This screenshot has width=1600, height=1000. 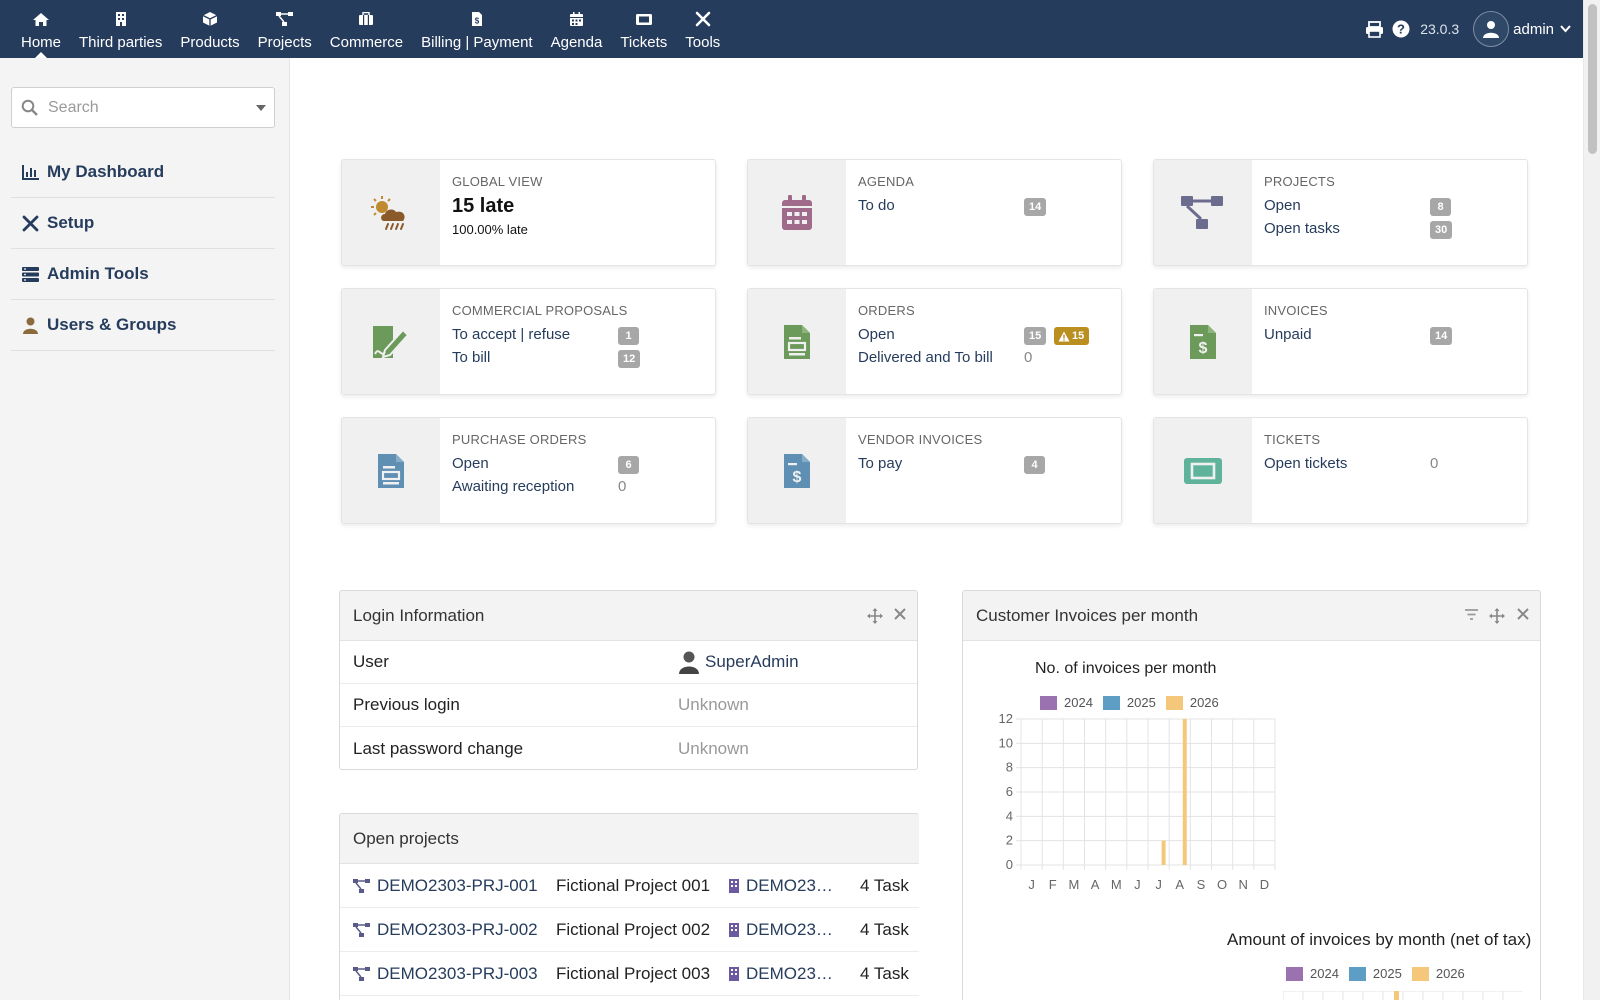 I want to click on vendor-topay-link: To pay, so click(x=880, y=463).